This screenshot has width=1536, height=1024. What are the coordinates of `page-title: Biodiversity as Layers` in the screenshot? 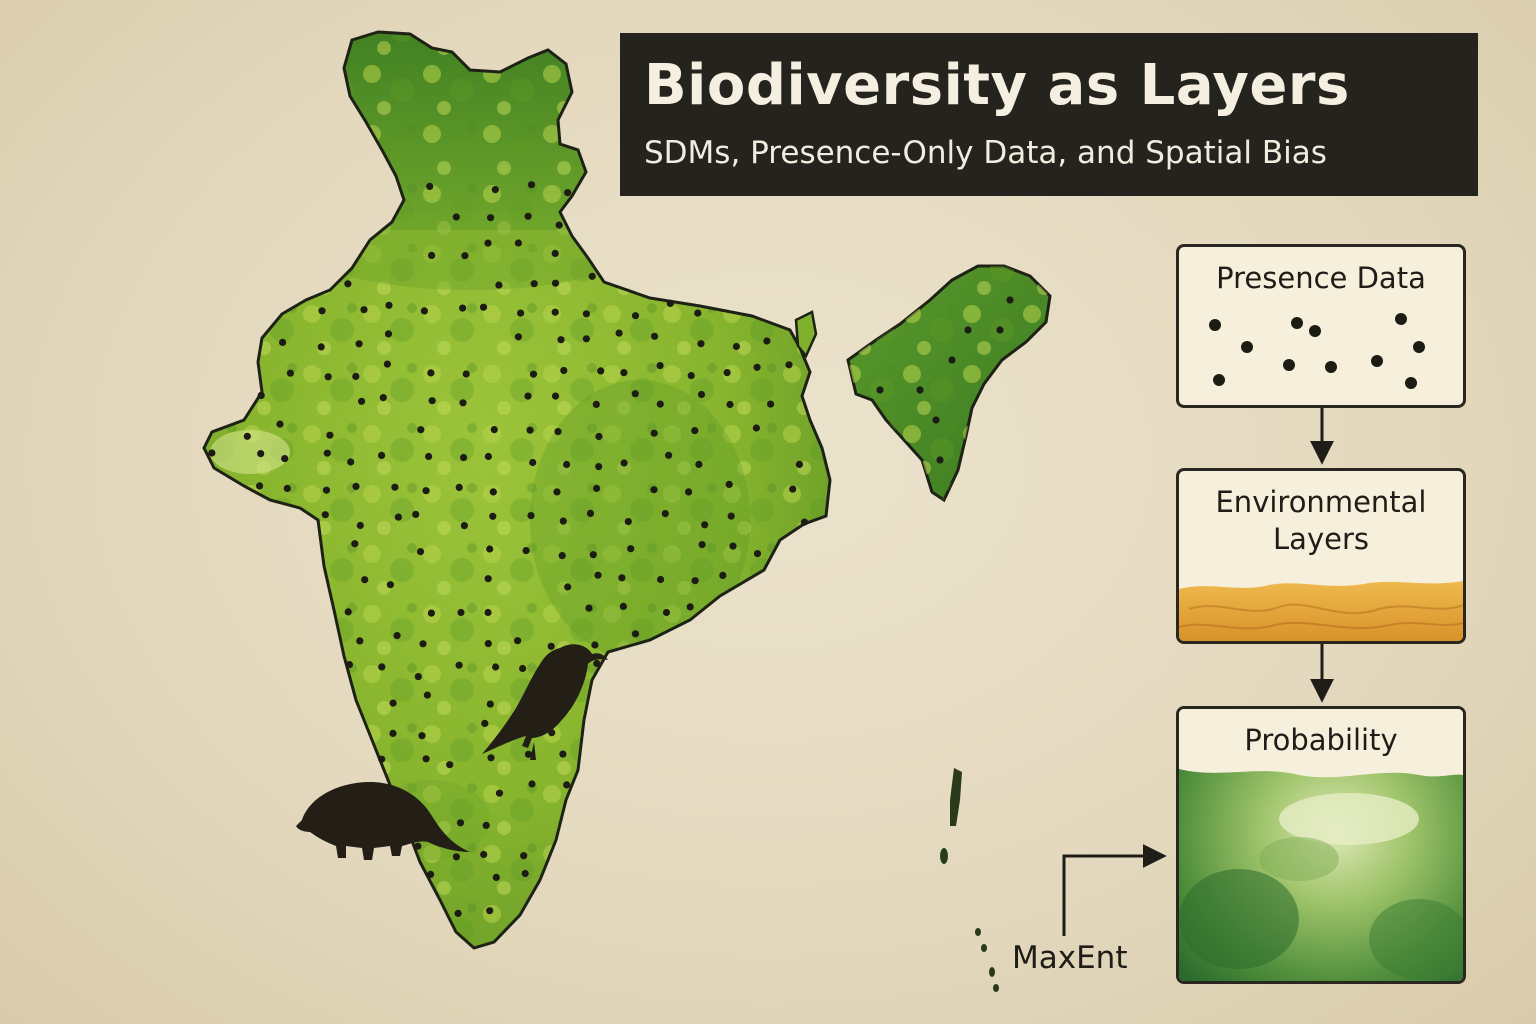 It's located at (997, 85).